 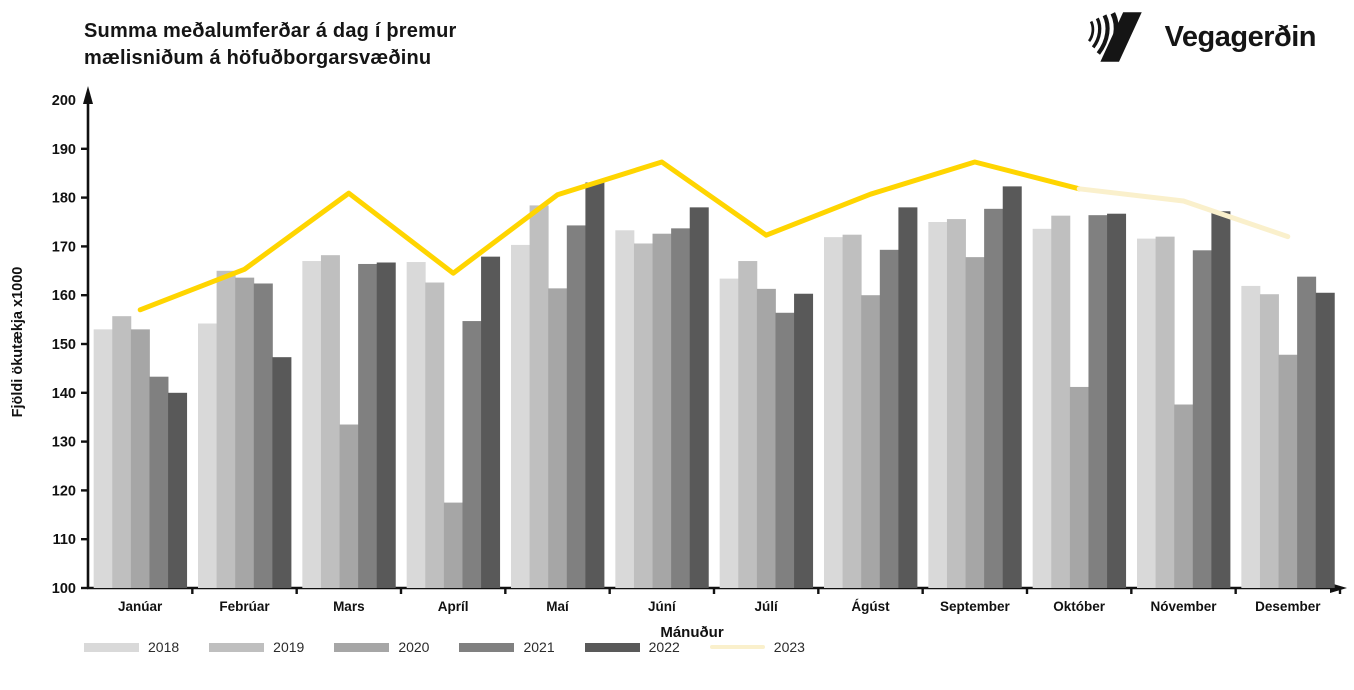 What do you see at coordinates (691, 632) in the screenshot?
I see `x-axis-title: Mánuður` at bounding box center [691, 632].